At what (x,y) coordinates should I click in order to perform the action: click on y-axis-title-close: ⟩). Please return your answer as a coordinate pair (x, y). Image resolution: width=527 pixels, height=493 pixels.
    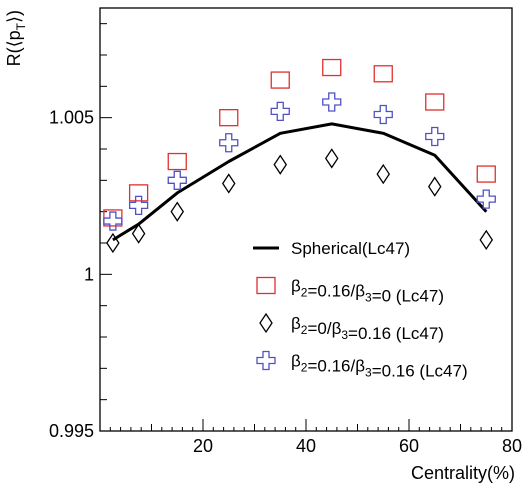
    Looking at the image, I should click on (14, 16).